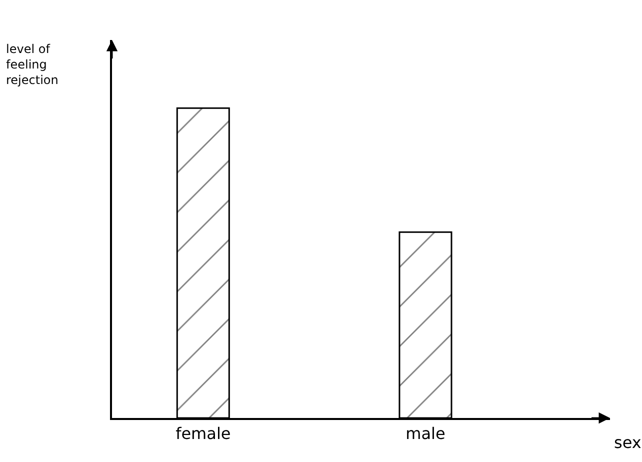 The height and width of the screenshot is (462, 642). Describe the element at coordinates (426, 433) in the screenshot. I see `x-tick-label: male` at that location.